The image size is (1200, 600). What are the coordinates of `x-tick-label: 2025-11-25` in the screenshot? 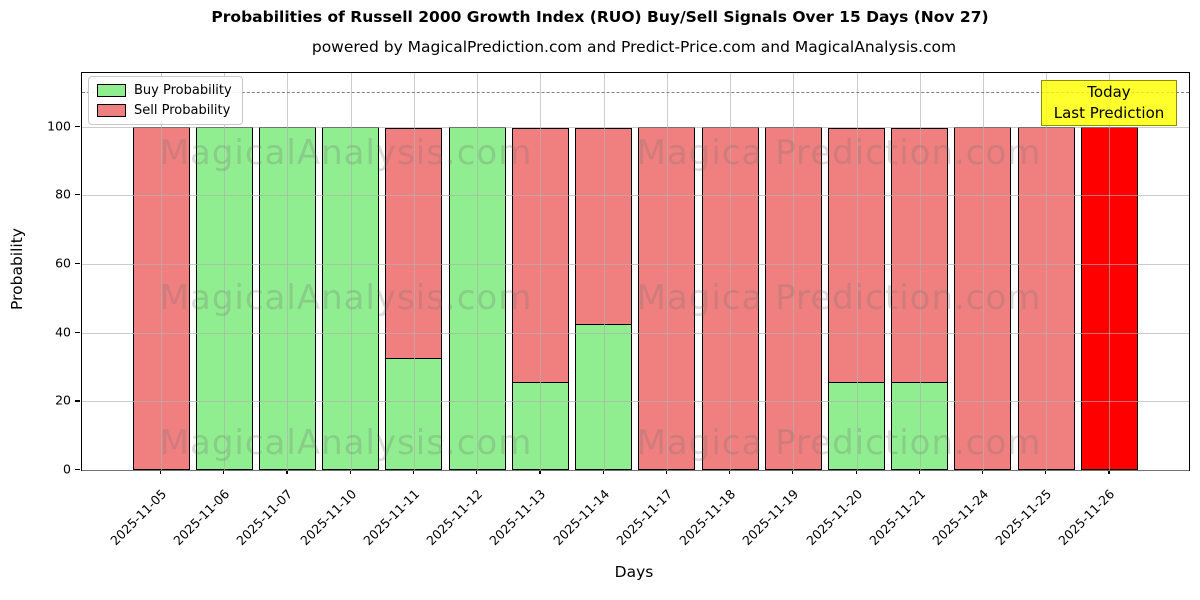 It's located at (1023, 517).